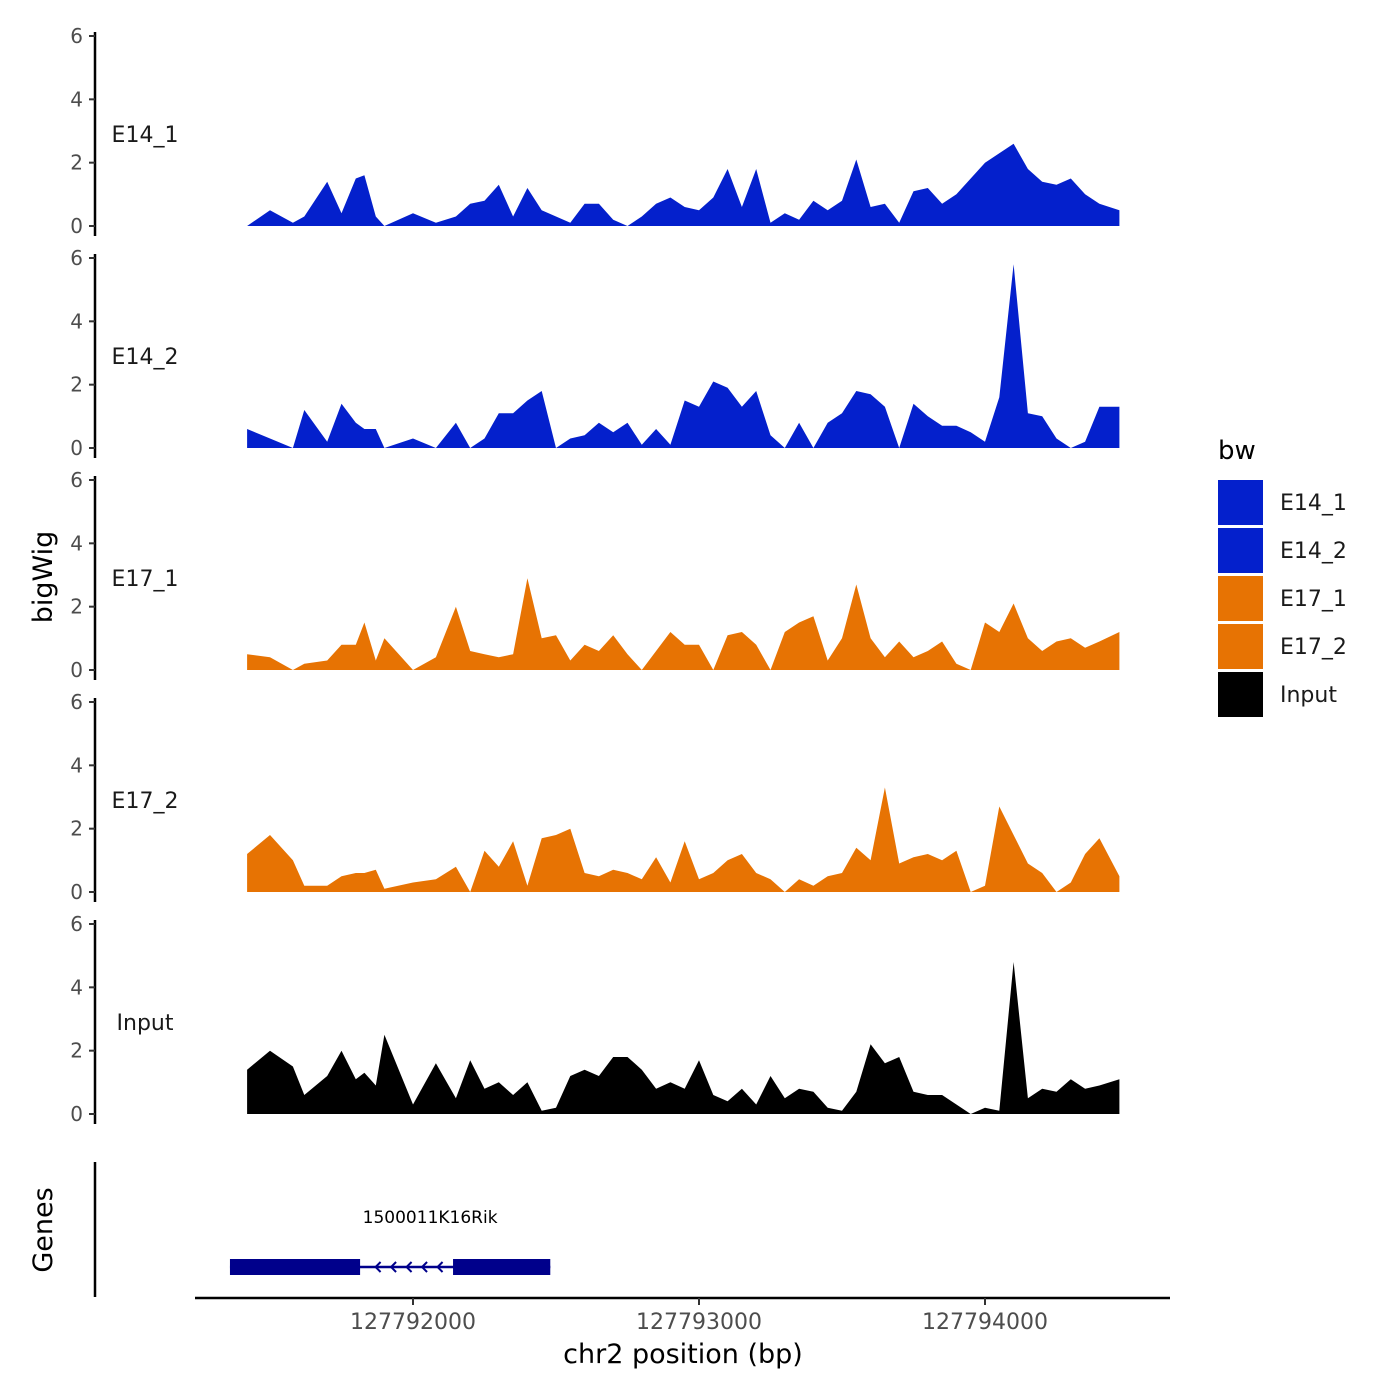  Describe the element at coordinates (413, 1322) in the screenshot. I see `x-tick-label: 127792000` at that location.